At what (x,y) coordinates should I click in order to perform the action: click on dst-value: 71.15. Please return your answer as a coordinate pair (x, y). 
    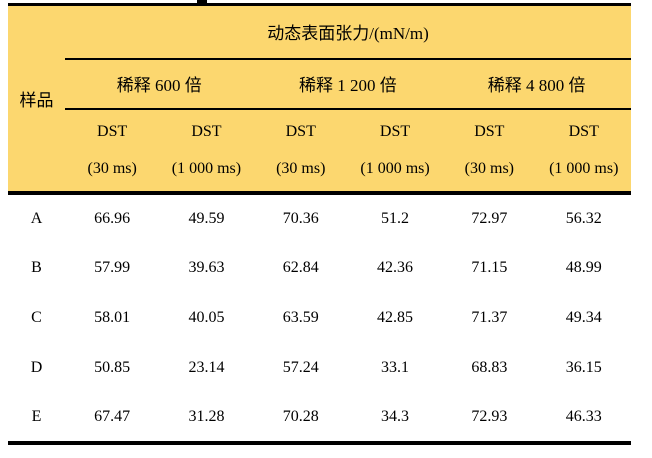
    Looking at the image, I should click on (489, 267).